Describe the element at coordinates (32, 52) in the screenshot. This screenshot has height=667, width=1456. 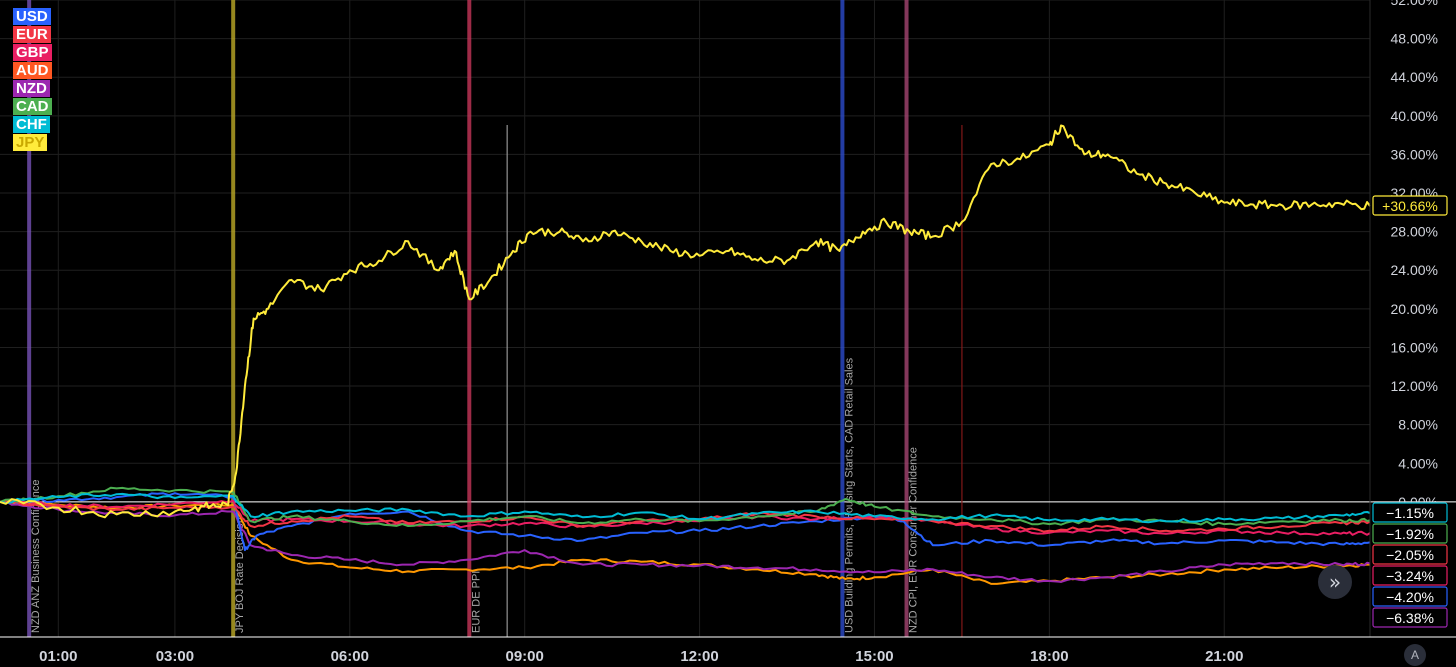
I see `legend-item-gbp: GBP` at that location.